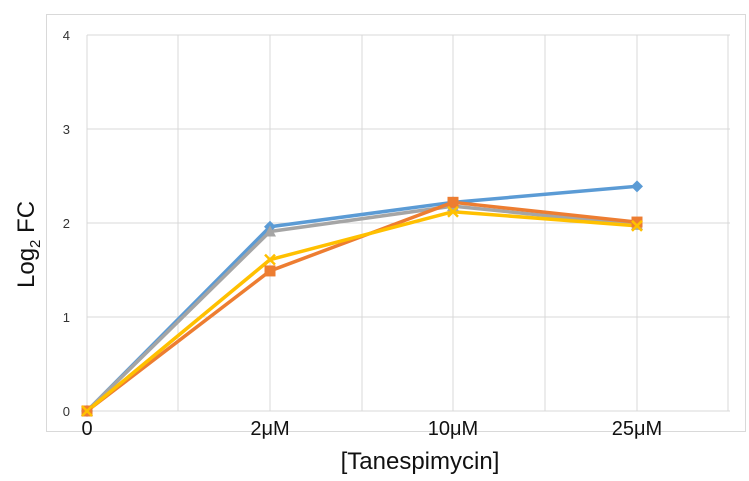  I want to click on y-axis-label-subscript: 2, so click(35, 244).